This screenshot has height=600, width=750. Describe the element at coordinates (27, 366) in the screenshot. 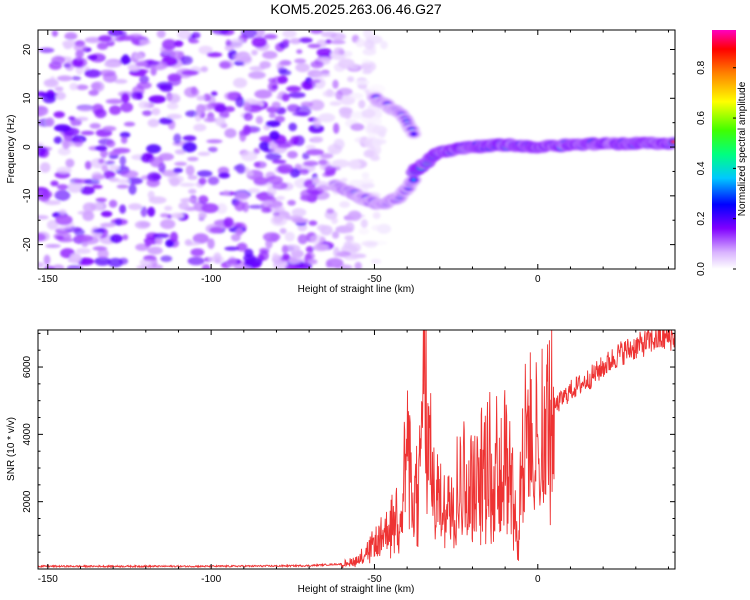

I see `y-tick-label: 6000` at that location.